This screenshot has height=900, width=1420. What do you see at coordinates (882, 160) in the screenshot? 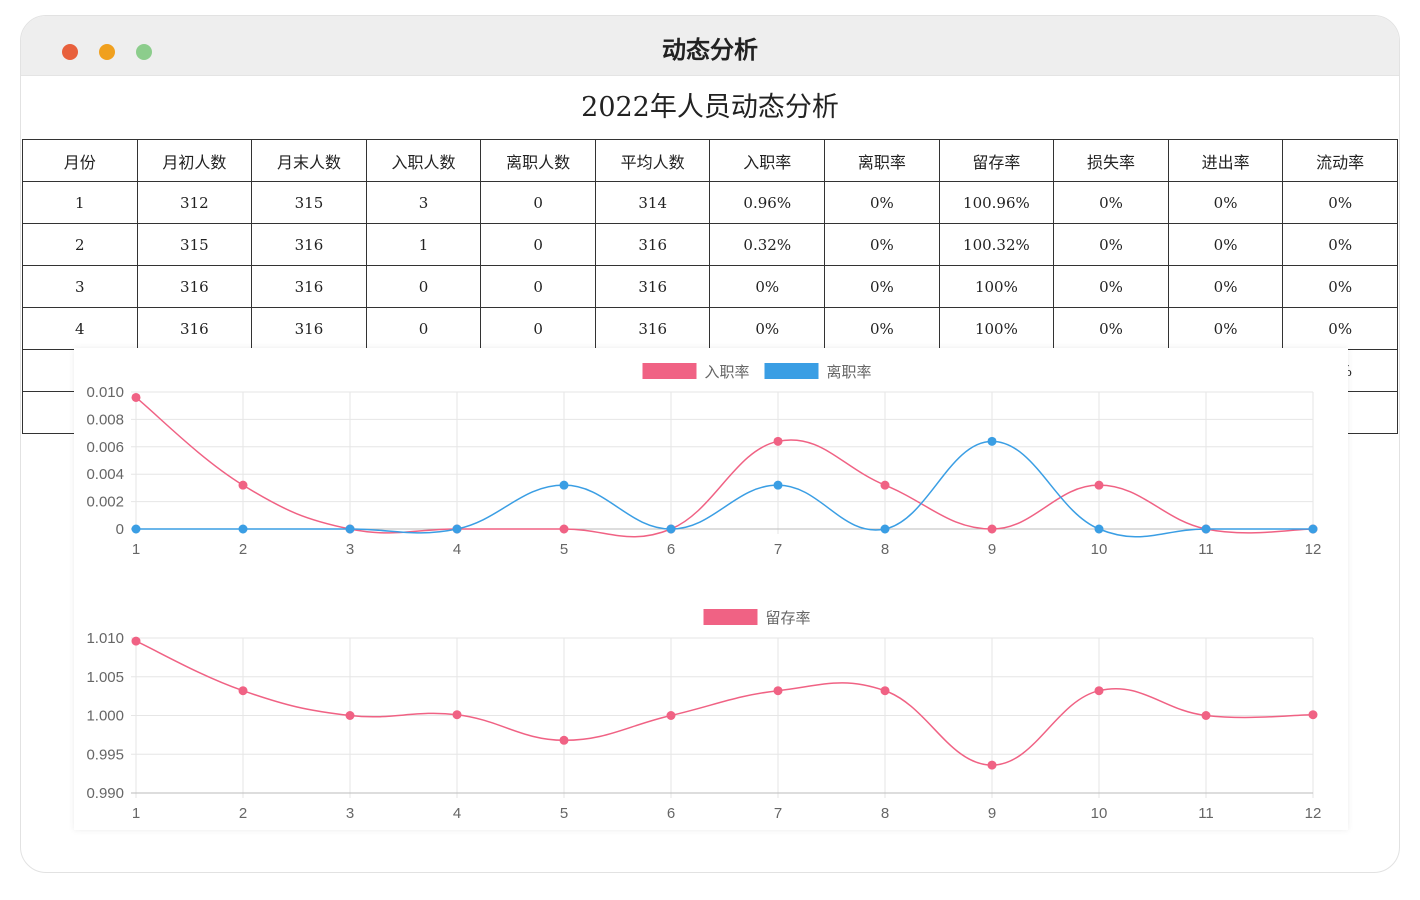
I see `column-header: 离职率` at bounding box center [882, 160].